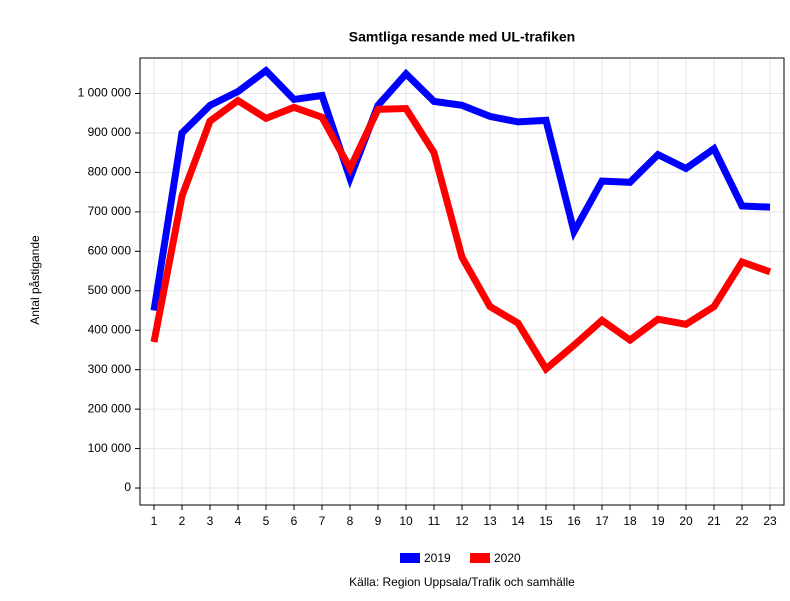  I want to click on y-tick-label: 800 000, so click(110, 172).